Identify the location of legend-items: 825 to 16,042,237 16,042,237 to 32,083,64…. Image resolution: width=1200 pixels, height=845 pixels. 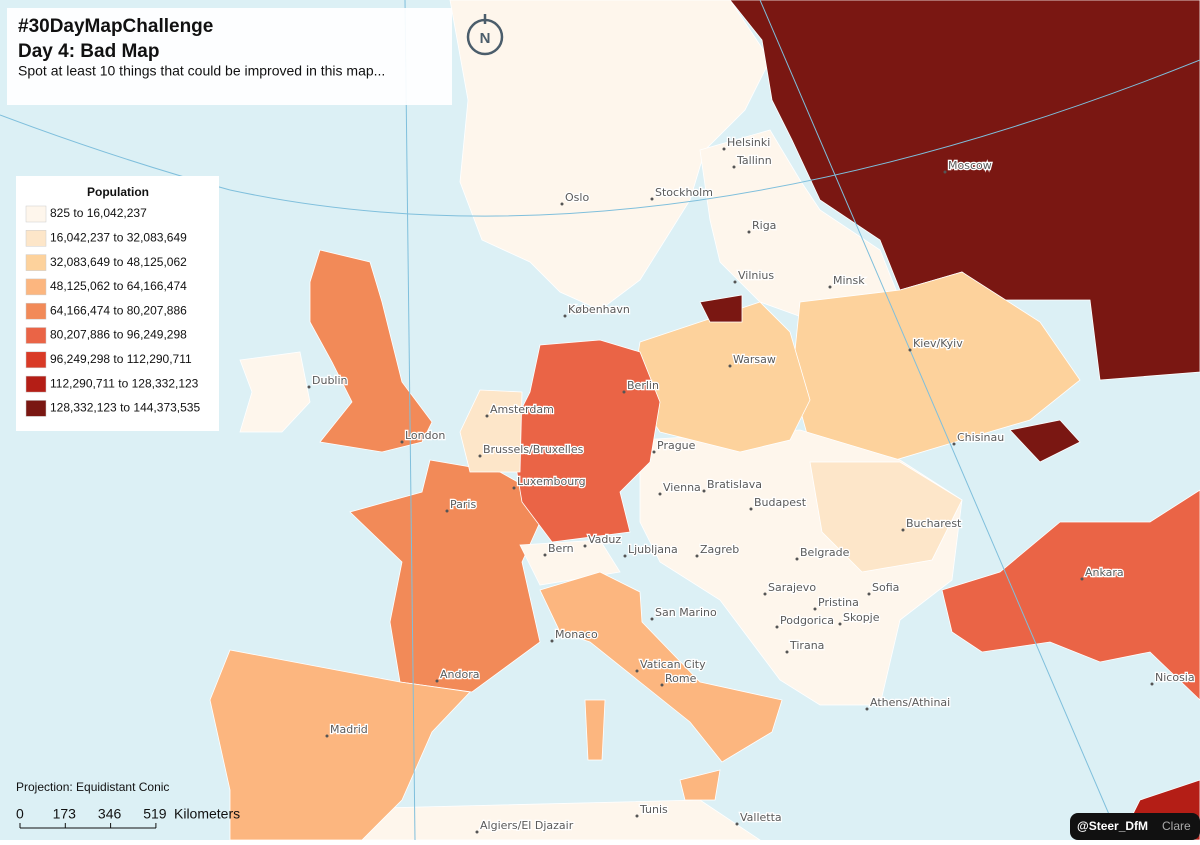
(112, 311).